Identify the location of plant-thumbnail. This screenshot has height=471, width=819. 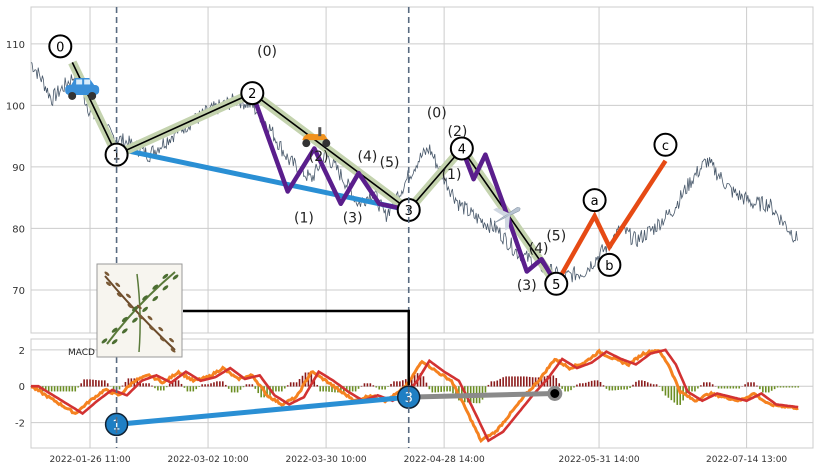
(139, 310).